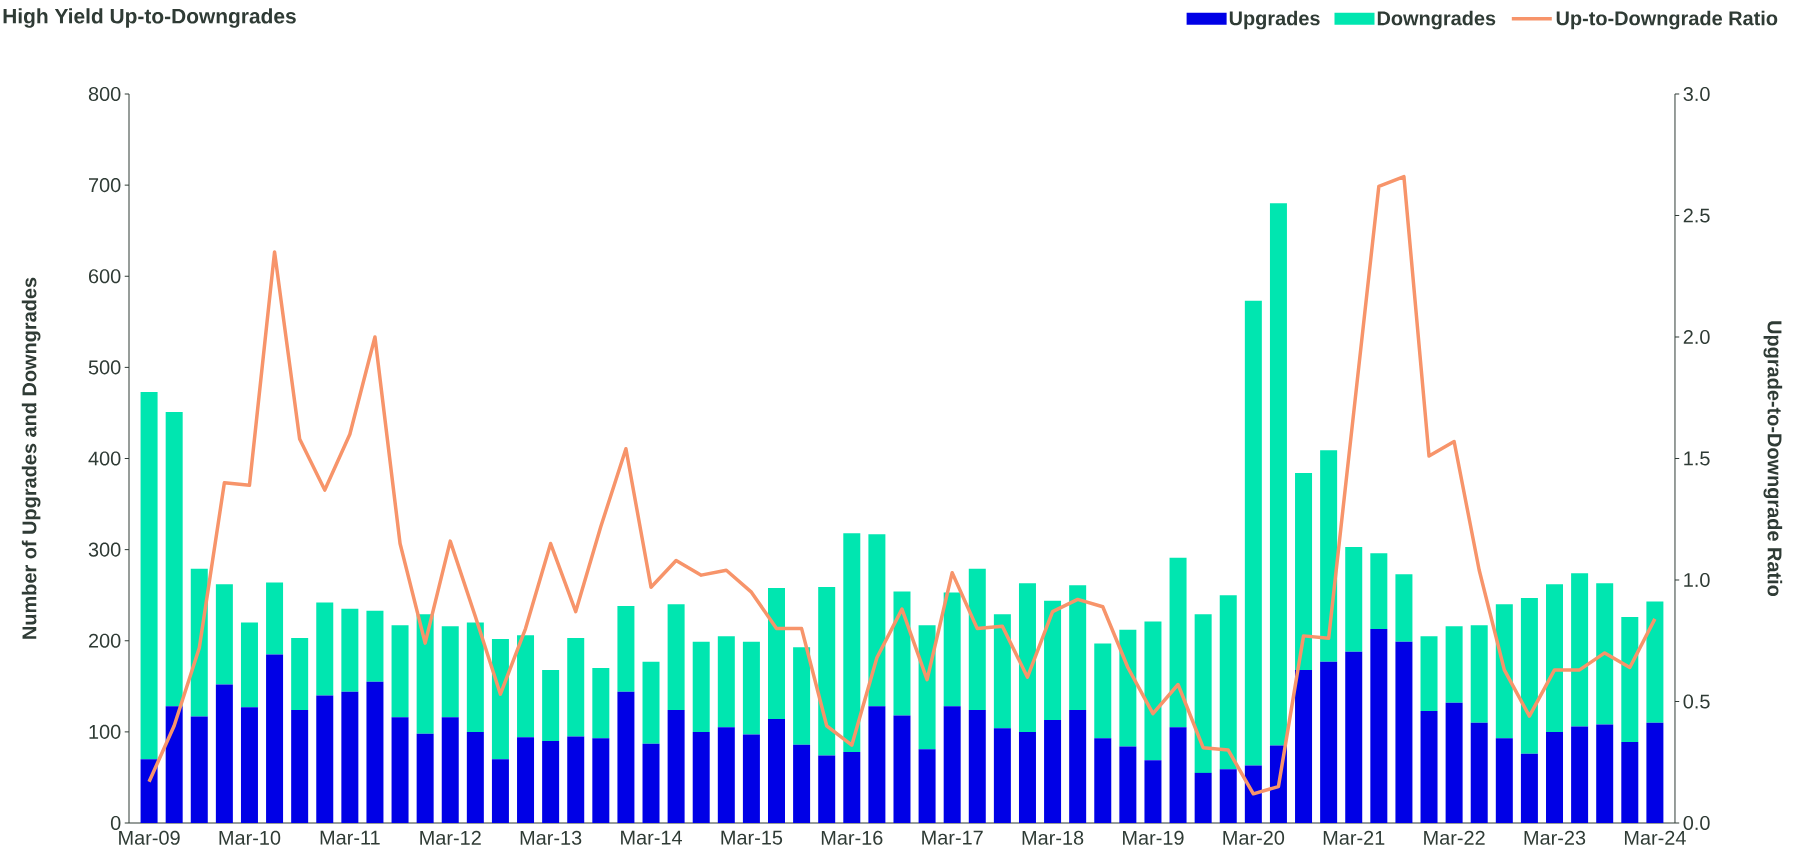  I want to click on y2-tick-label: 0.5, so click(1696, 701).